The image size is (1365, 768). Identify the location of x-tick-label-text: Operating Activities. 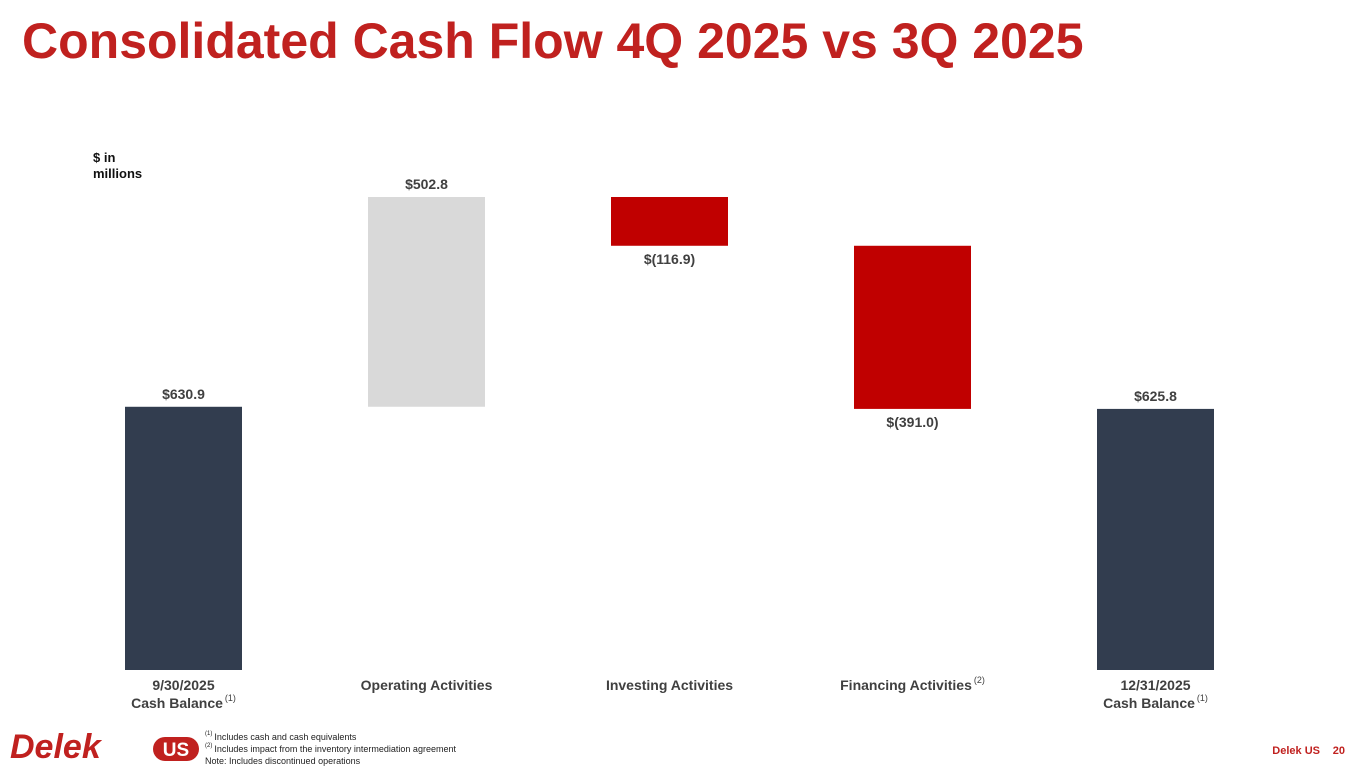
(426, 685).